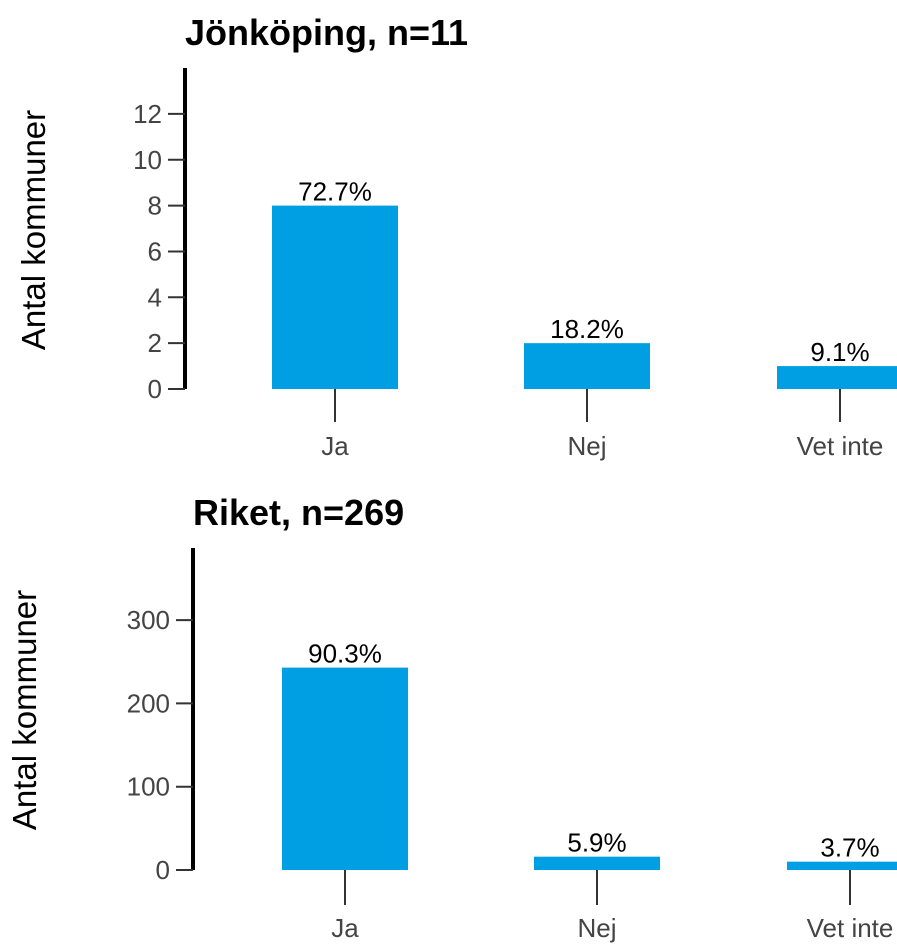  What do you see at coordinates (586, 446) in the screenshot?
I see `x-tick-label-1-nej: Nej` at bounding box center [586, 446].